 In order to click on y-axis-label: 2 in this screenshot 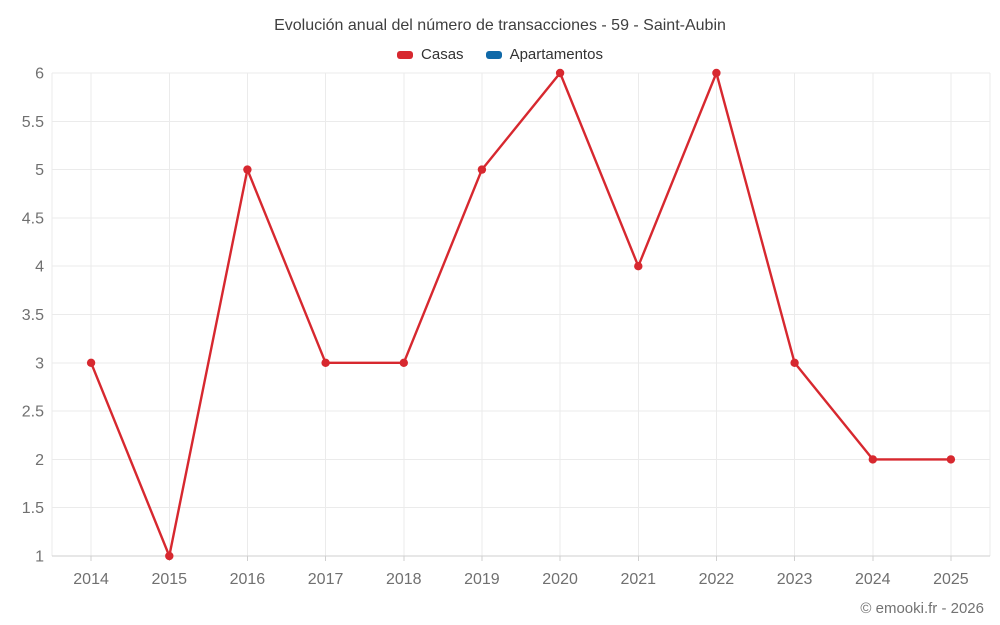, I will do `click(39, 460)`.